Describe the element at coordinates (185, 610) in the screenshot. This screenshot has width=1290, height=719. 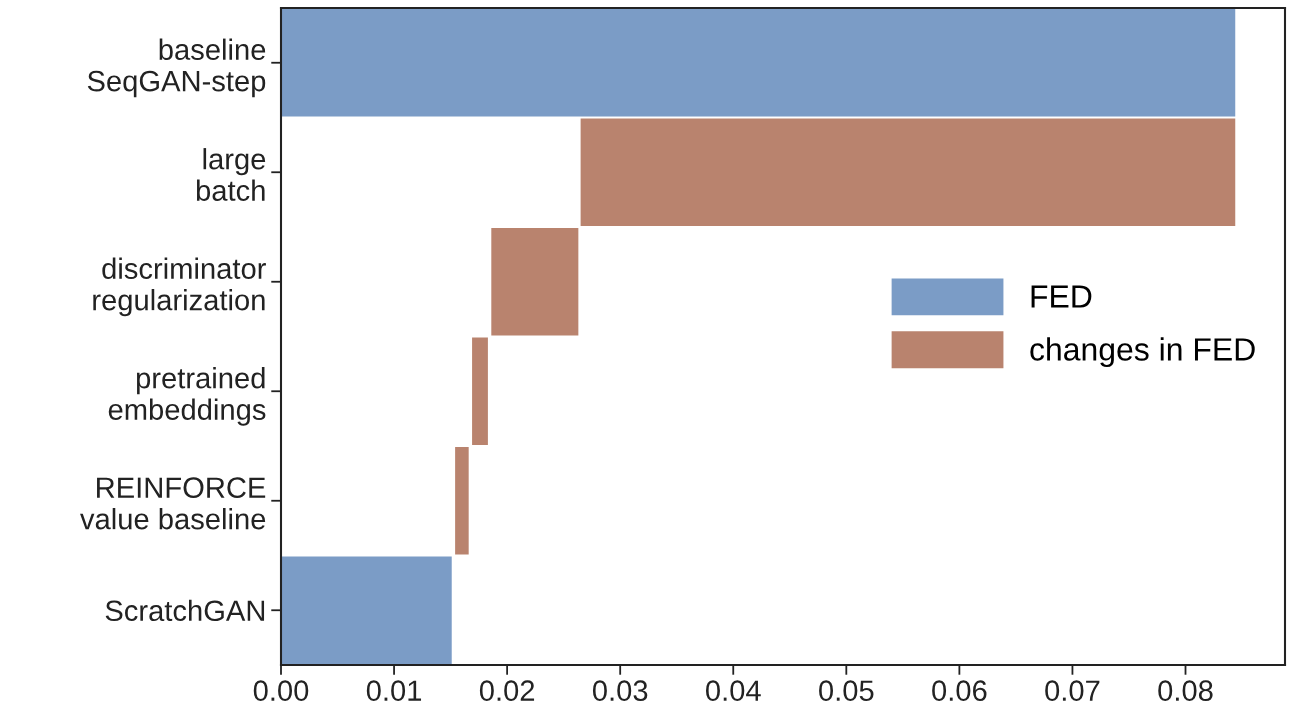
I see `y-tick-label: ScratchGAN` at that location.